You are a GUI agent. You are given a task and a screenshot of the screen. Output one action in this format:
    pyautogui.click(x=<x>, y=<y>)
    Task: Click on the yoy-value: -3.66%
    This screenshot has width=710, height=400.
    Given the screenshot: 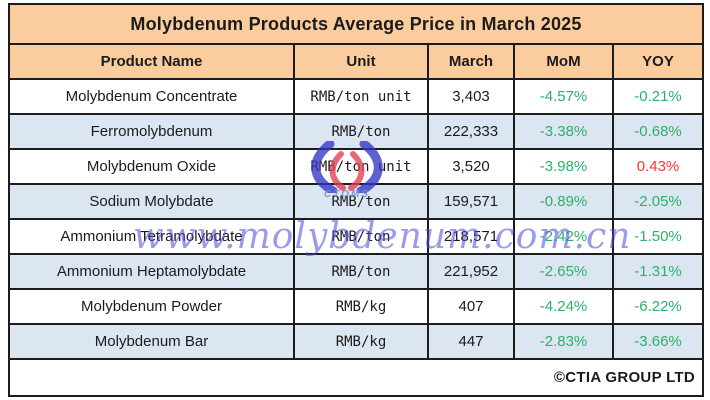 What is the action you would take?
    pyautogui.click(x=658, y=341)
    